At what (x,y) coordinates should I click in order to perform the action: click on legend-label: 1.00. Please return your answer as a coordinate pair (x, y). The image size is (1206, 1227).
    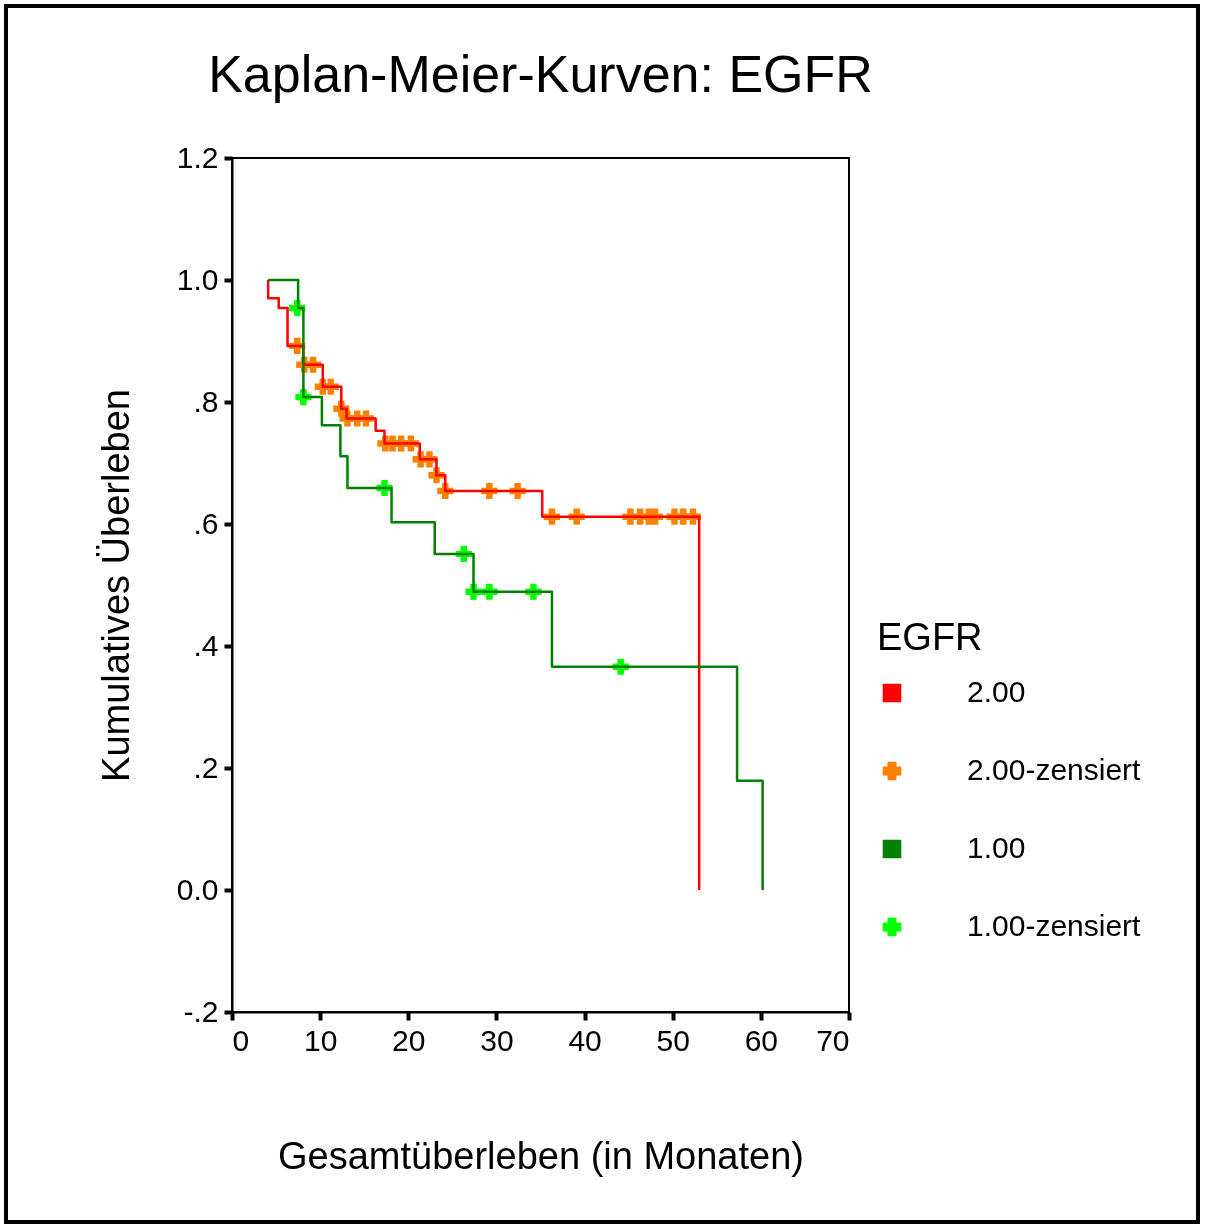
    Looking at the image, I should click on (996, 847).